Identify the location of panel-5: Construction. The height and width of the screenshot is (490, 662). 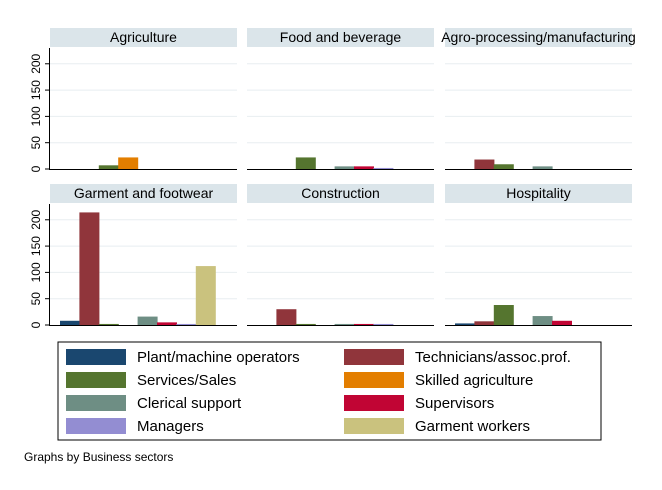
(340, 255).